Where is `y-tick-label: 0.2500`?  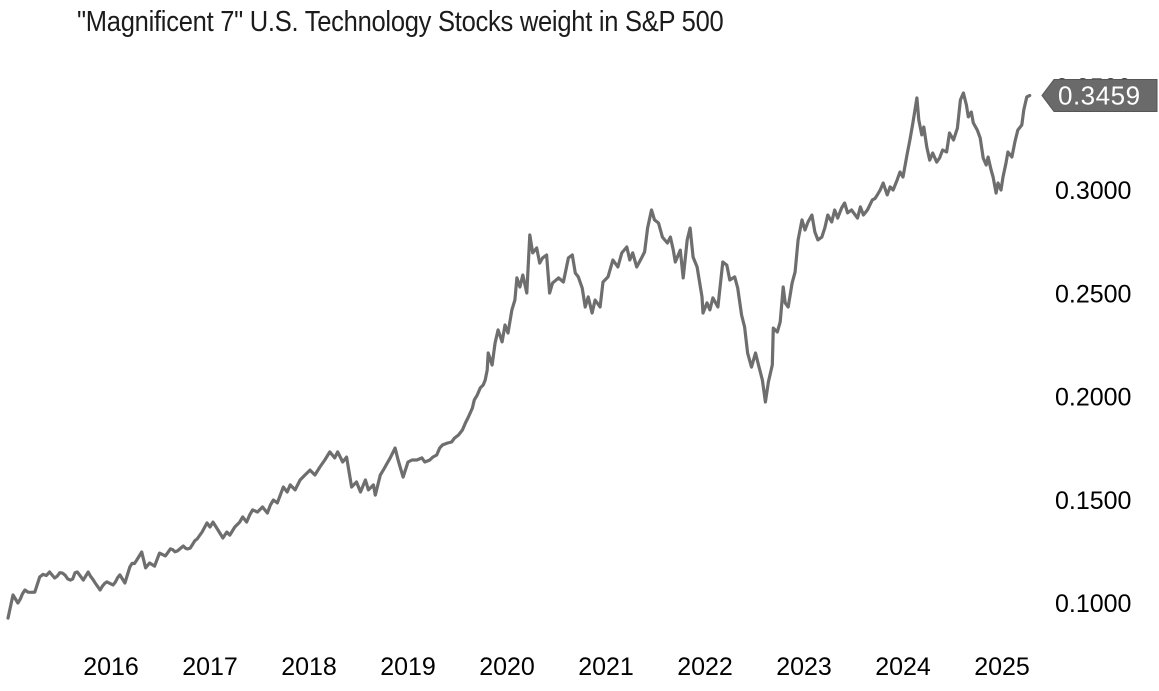 y-tick-label: 0.2500 is located at coordinates (1093, 294).